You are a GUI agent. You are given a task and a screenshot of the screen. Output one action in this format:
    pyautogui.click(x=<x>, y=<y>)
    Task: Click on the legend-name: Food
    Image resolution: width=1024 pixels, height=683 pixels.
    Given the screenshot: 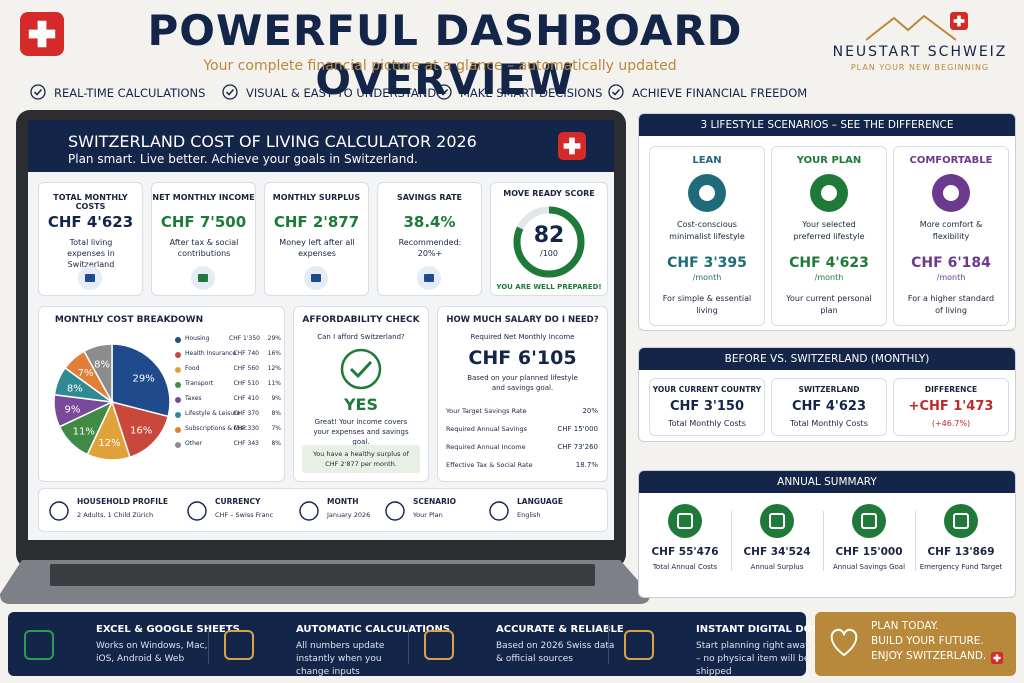 What is the action you would take?
    pyautogui.click(x=192, y=368)
    